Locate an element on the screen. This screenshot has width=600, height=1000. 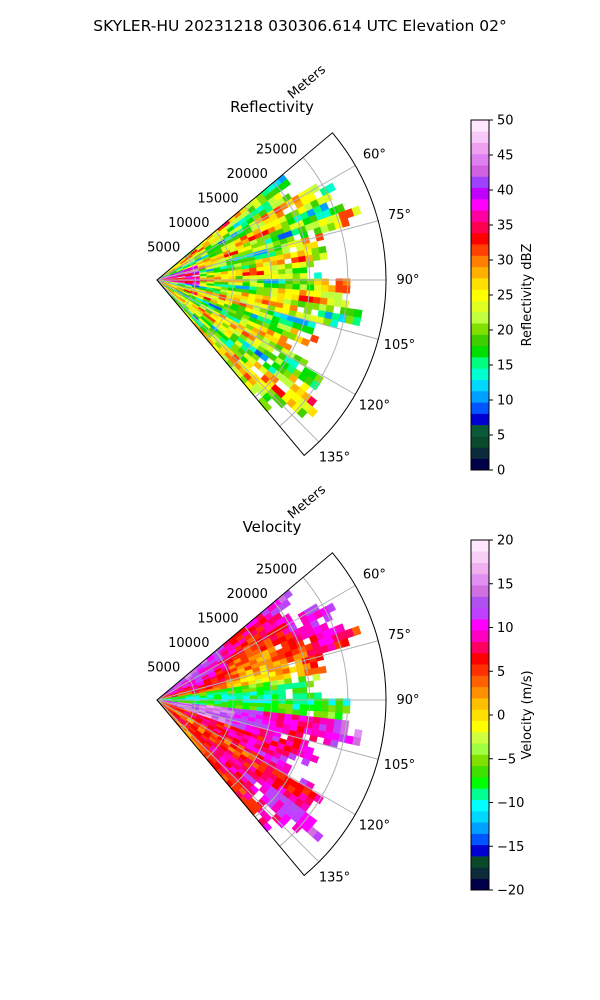
colorbar-tick-label: 35 is located at coordinates (505, 226).